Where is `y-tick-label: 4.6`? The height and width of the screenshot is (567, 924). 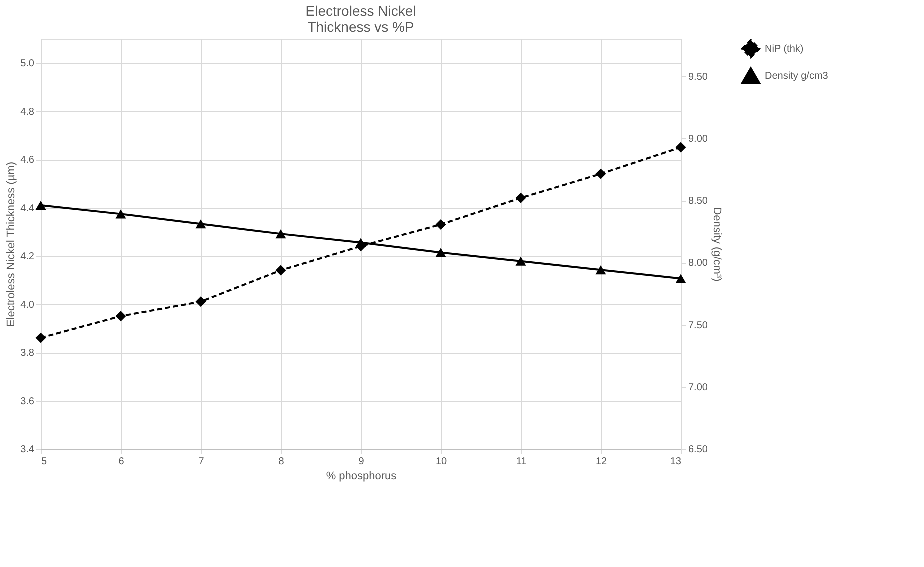
y-tick-label: 4.6 is located at coordinates (27, 160).